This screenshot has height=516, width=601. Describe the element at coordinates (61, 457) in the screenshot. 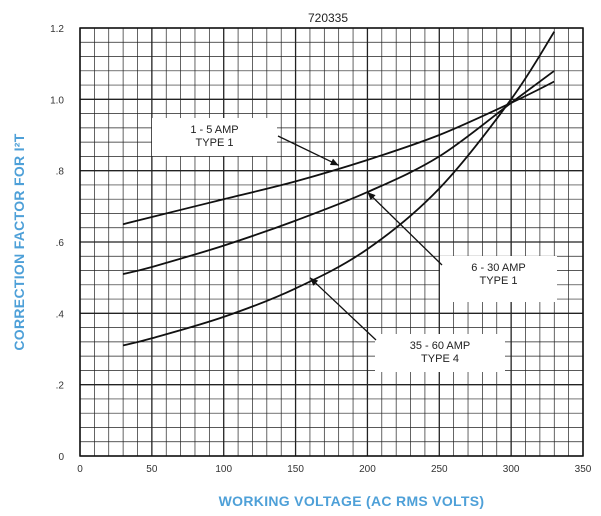

I see `y-tick-label: 0` at that location.